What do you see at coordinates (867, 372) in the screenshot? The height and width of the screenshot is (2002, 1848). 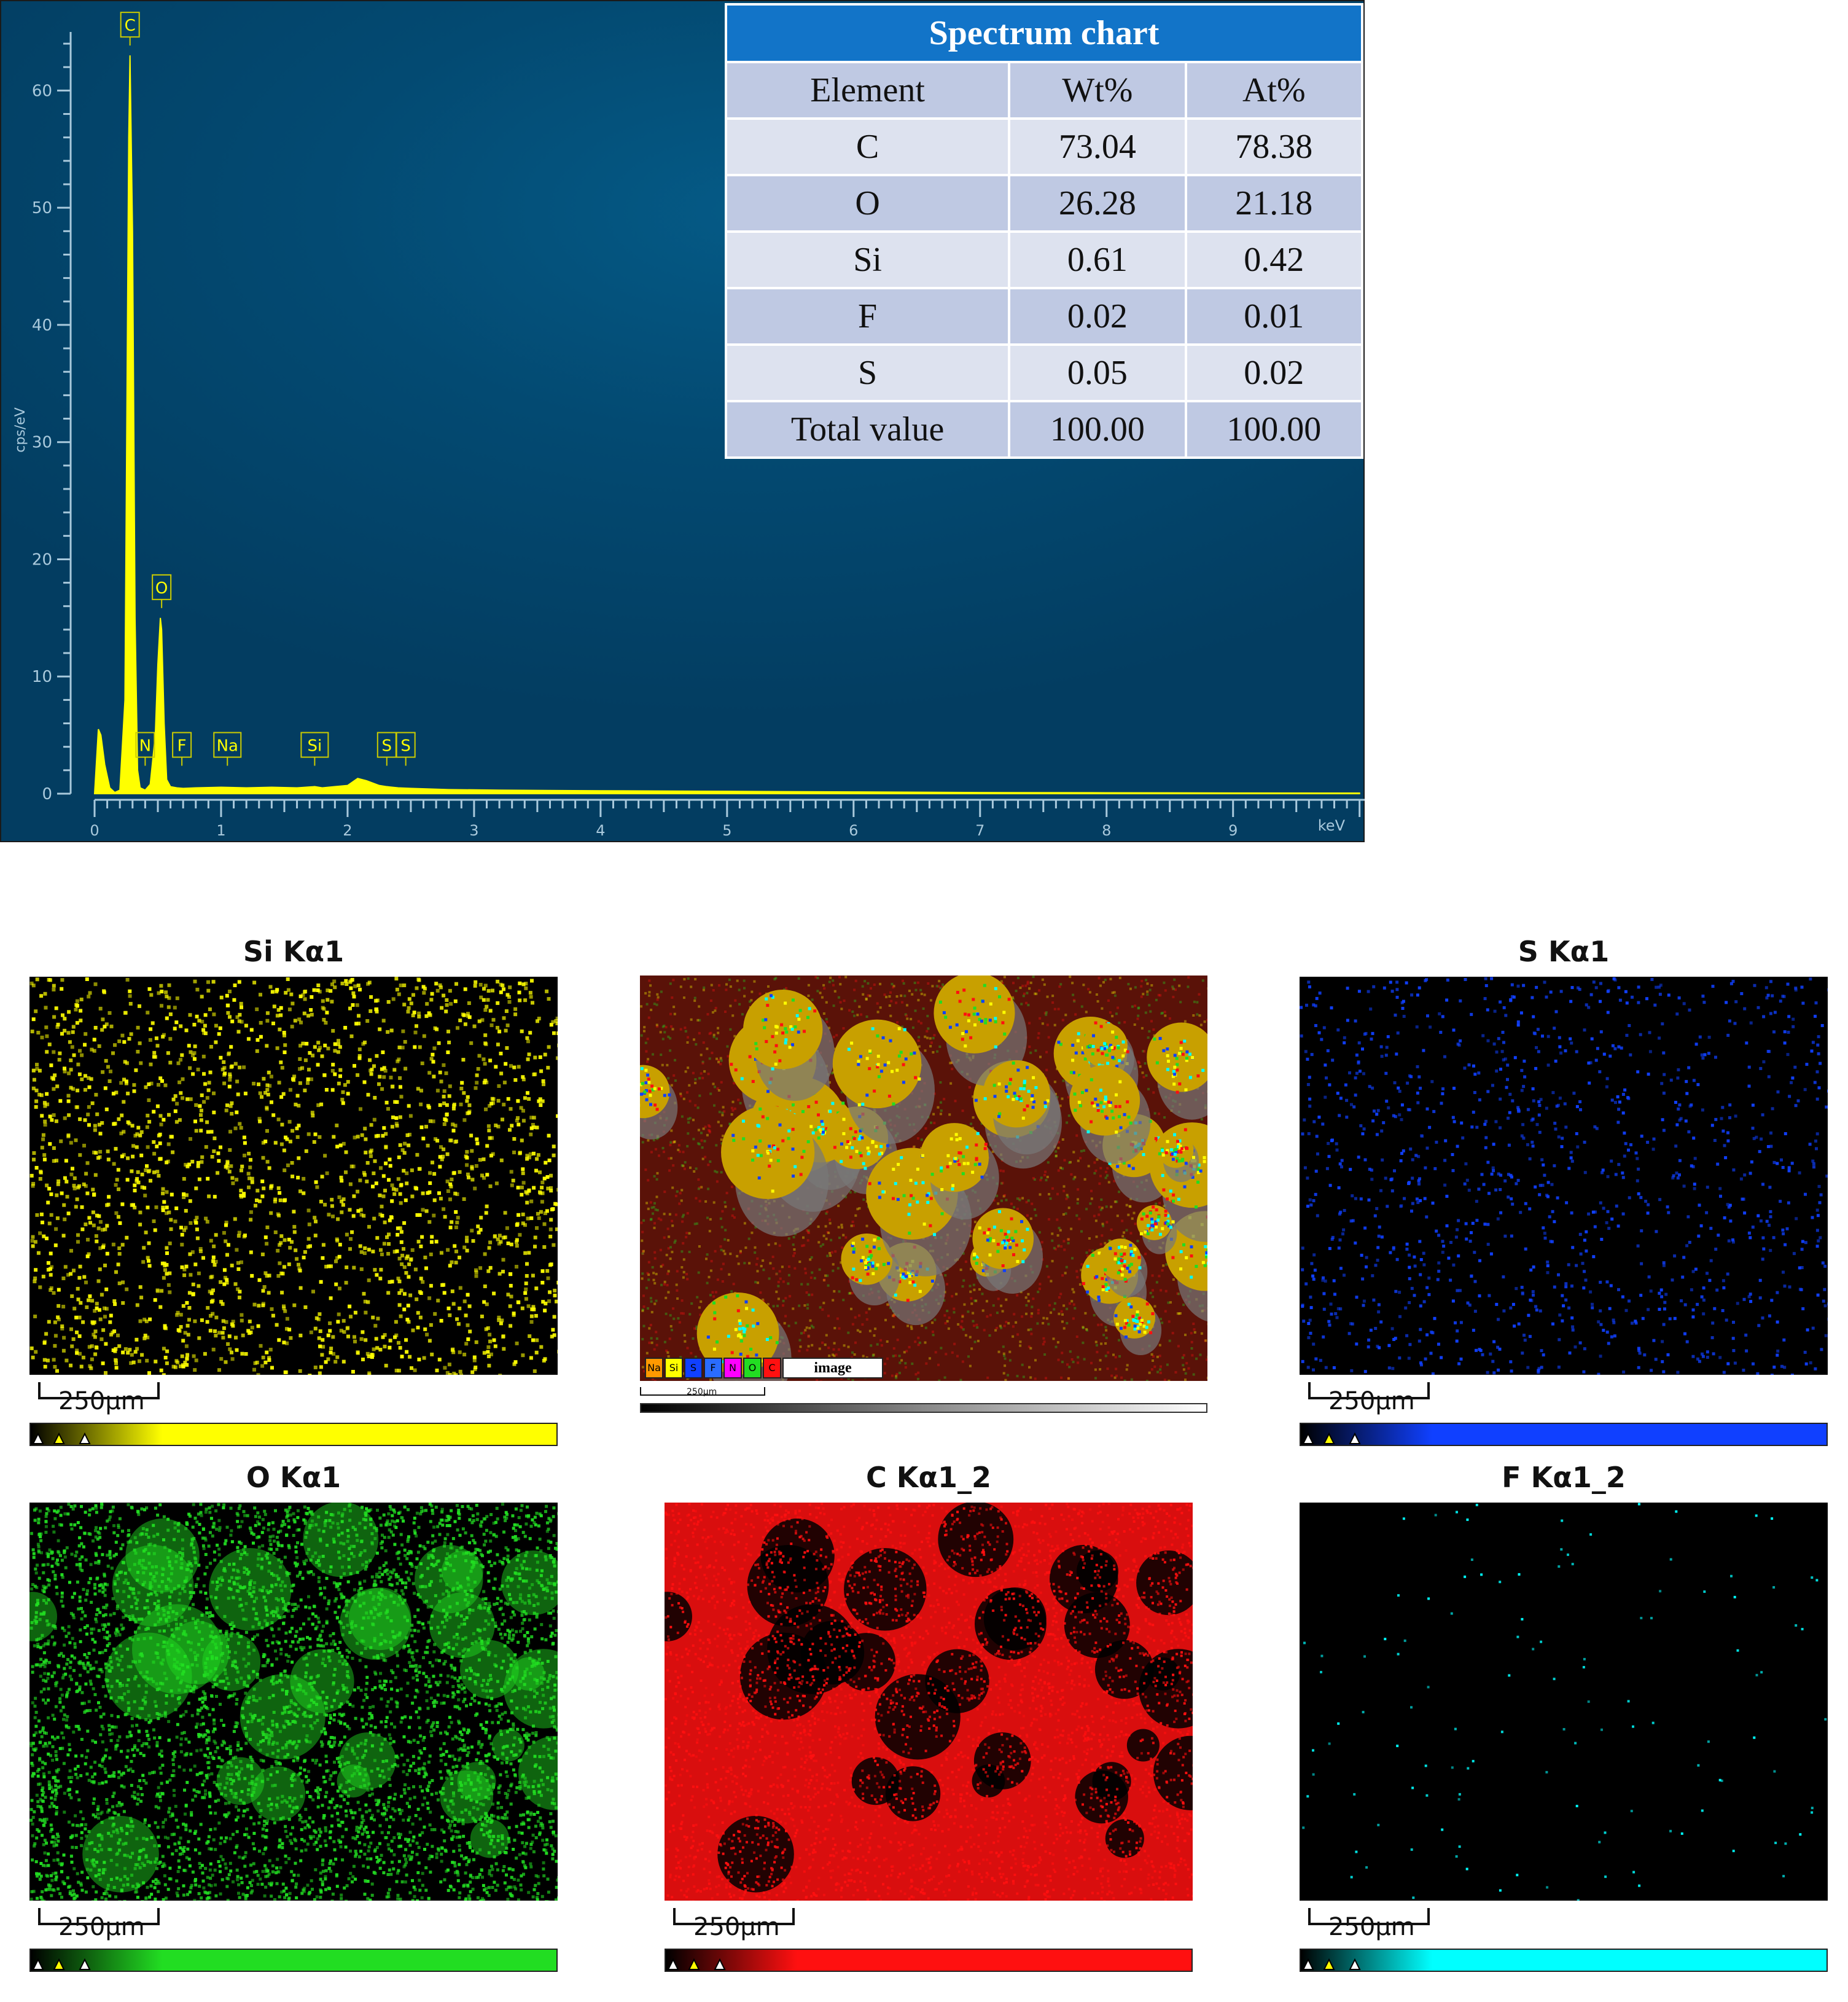 I see `table-cell: S` at bounding box center [867, 372].